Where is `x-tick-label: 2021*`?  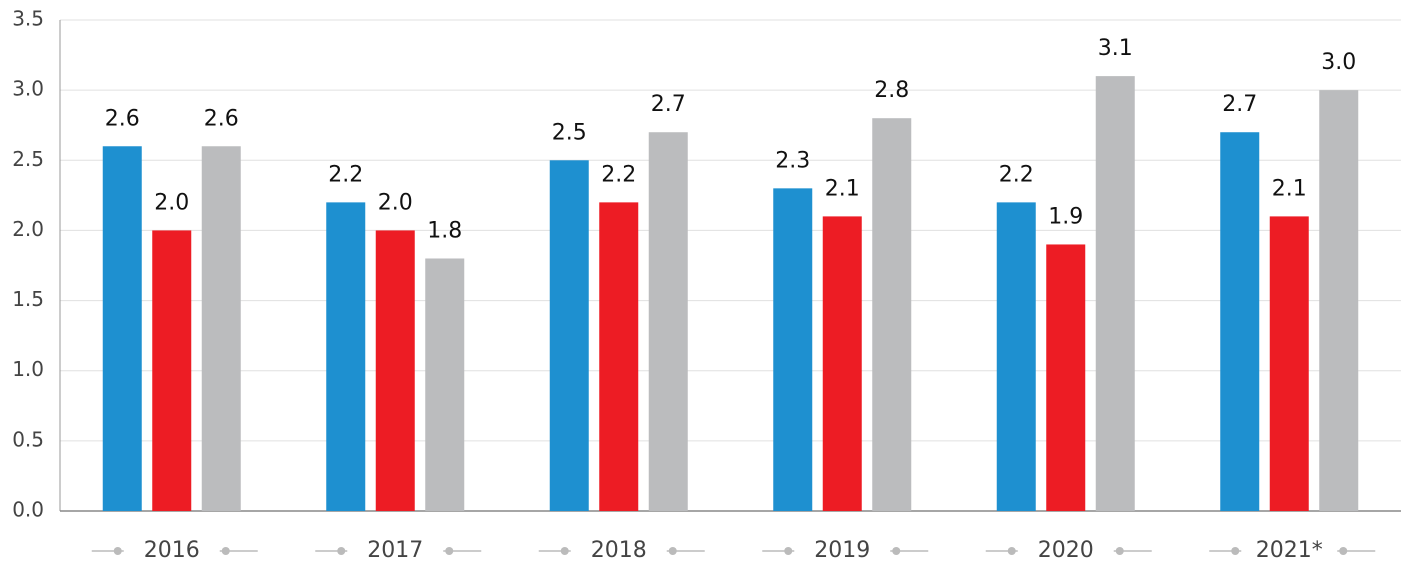
x-tick-label: 2021* is located at coordinates (1289, 550).